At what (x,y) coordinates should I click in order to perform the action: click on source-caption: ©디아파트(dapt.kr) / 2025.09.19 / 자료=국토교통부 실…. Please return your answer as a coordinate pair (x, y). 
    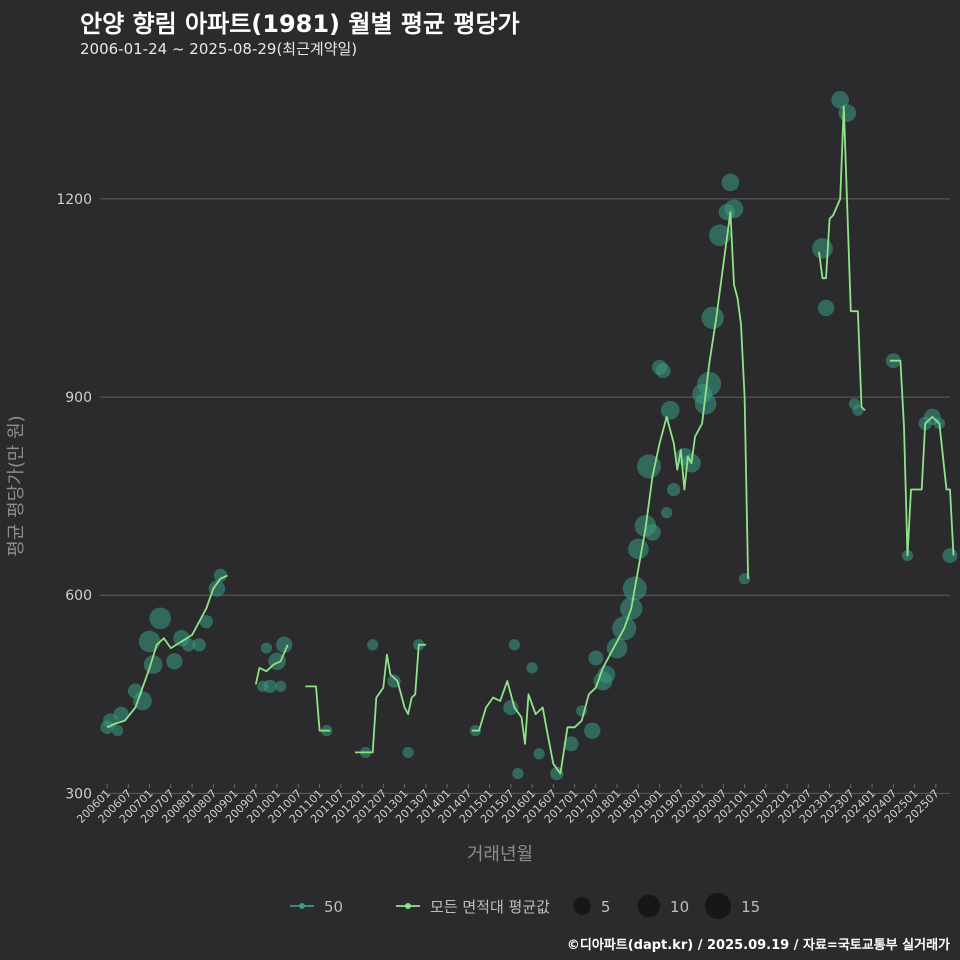
    Looking at the image, I should click on (758, 945).